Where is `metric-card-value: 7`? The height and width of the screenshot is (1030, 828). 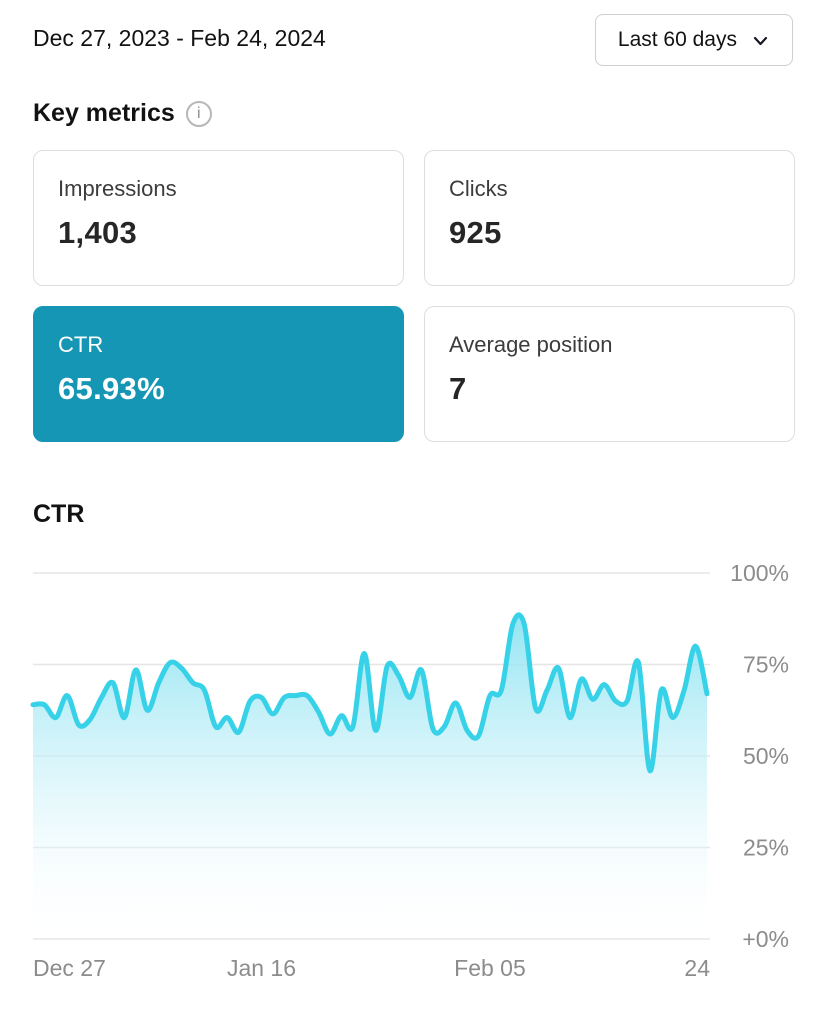 metric-card-value: 7 is located at coordinates (458, 388).